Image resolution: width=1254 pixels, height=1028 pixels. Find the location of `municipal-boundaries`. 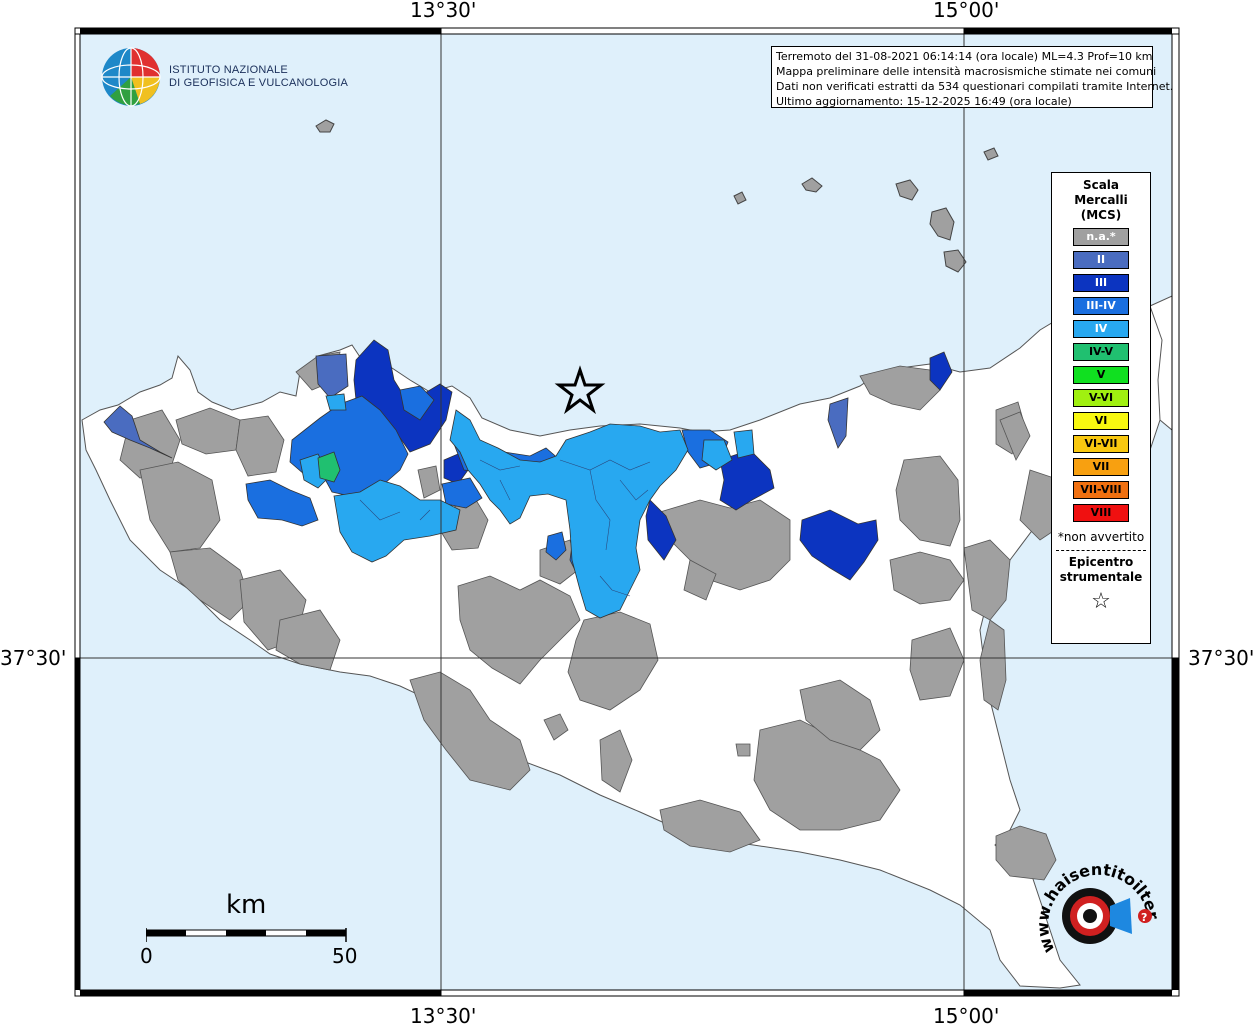

municipal-boundaries is located at coordinates (505, 528).